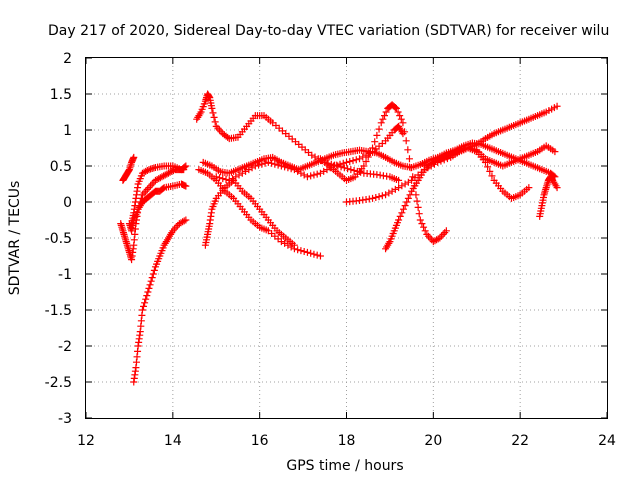 The height and width of the screenshot is (480, 640). Describe the element at coordinates (58, 383) in the screenshot. I see `y-tick-label: -2.5` at that location.